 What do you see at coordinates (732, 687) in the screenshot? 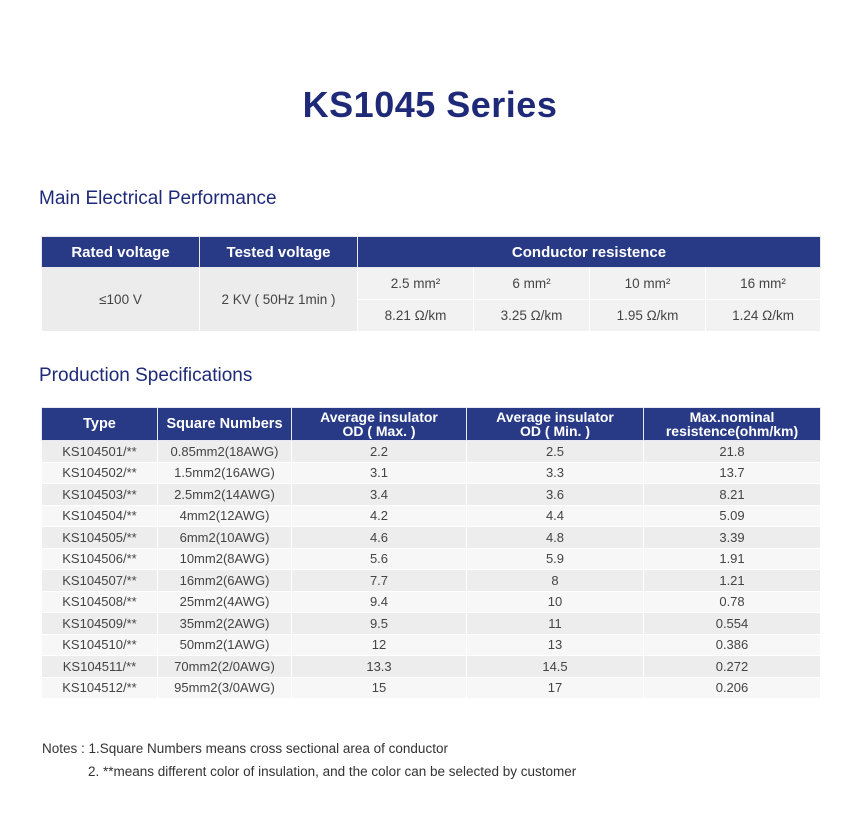
I see `cell-res: 0.206` at bounding box center [732, 687].